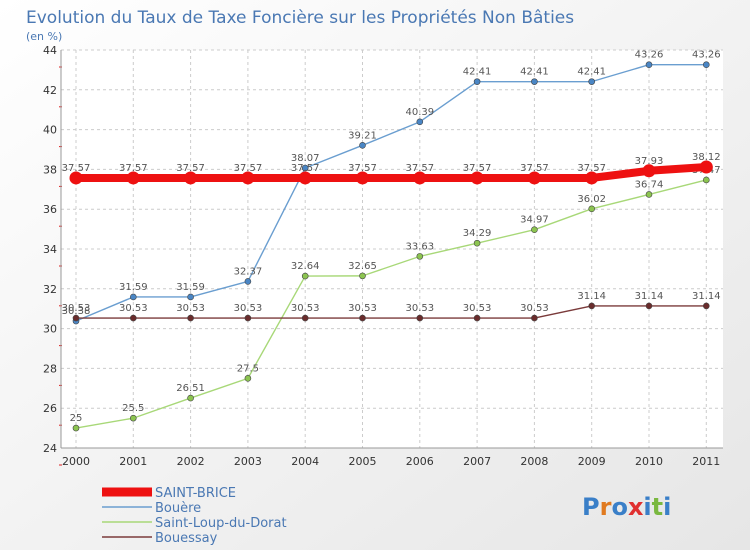 The width and height of the screenshot is (750, 550). I want to click on data-label-bou-re: 40.39, so click(419, 112).